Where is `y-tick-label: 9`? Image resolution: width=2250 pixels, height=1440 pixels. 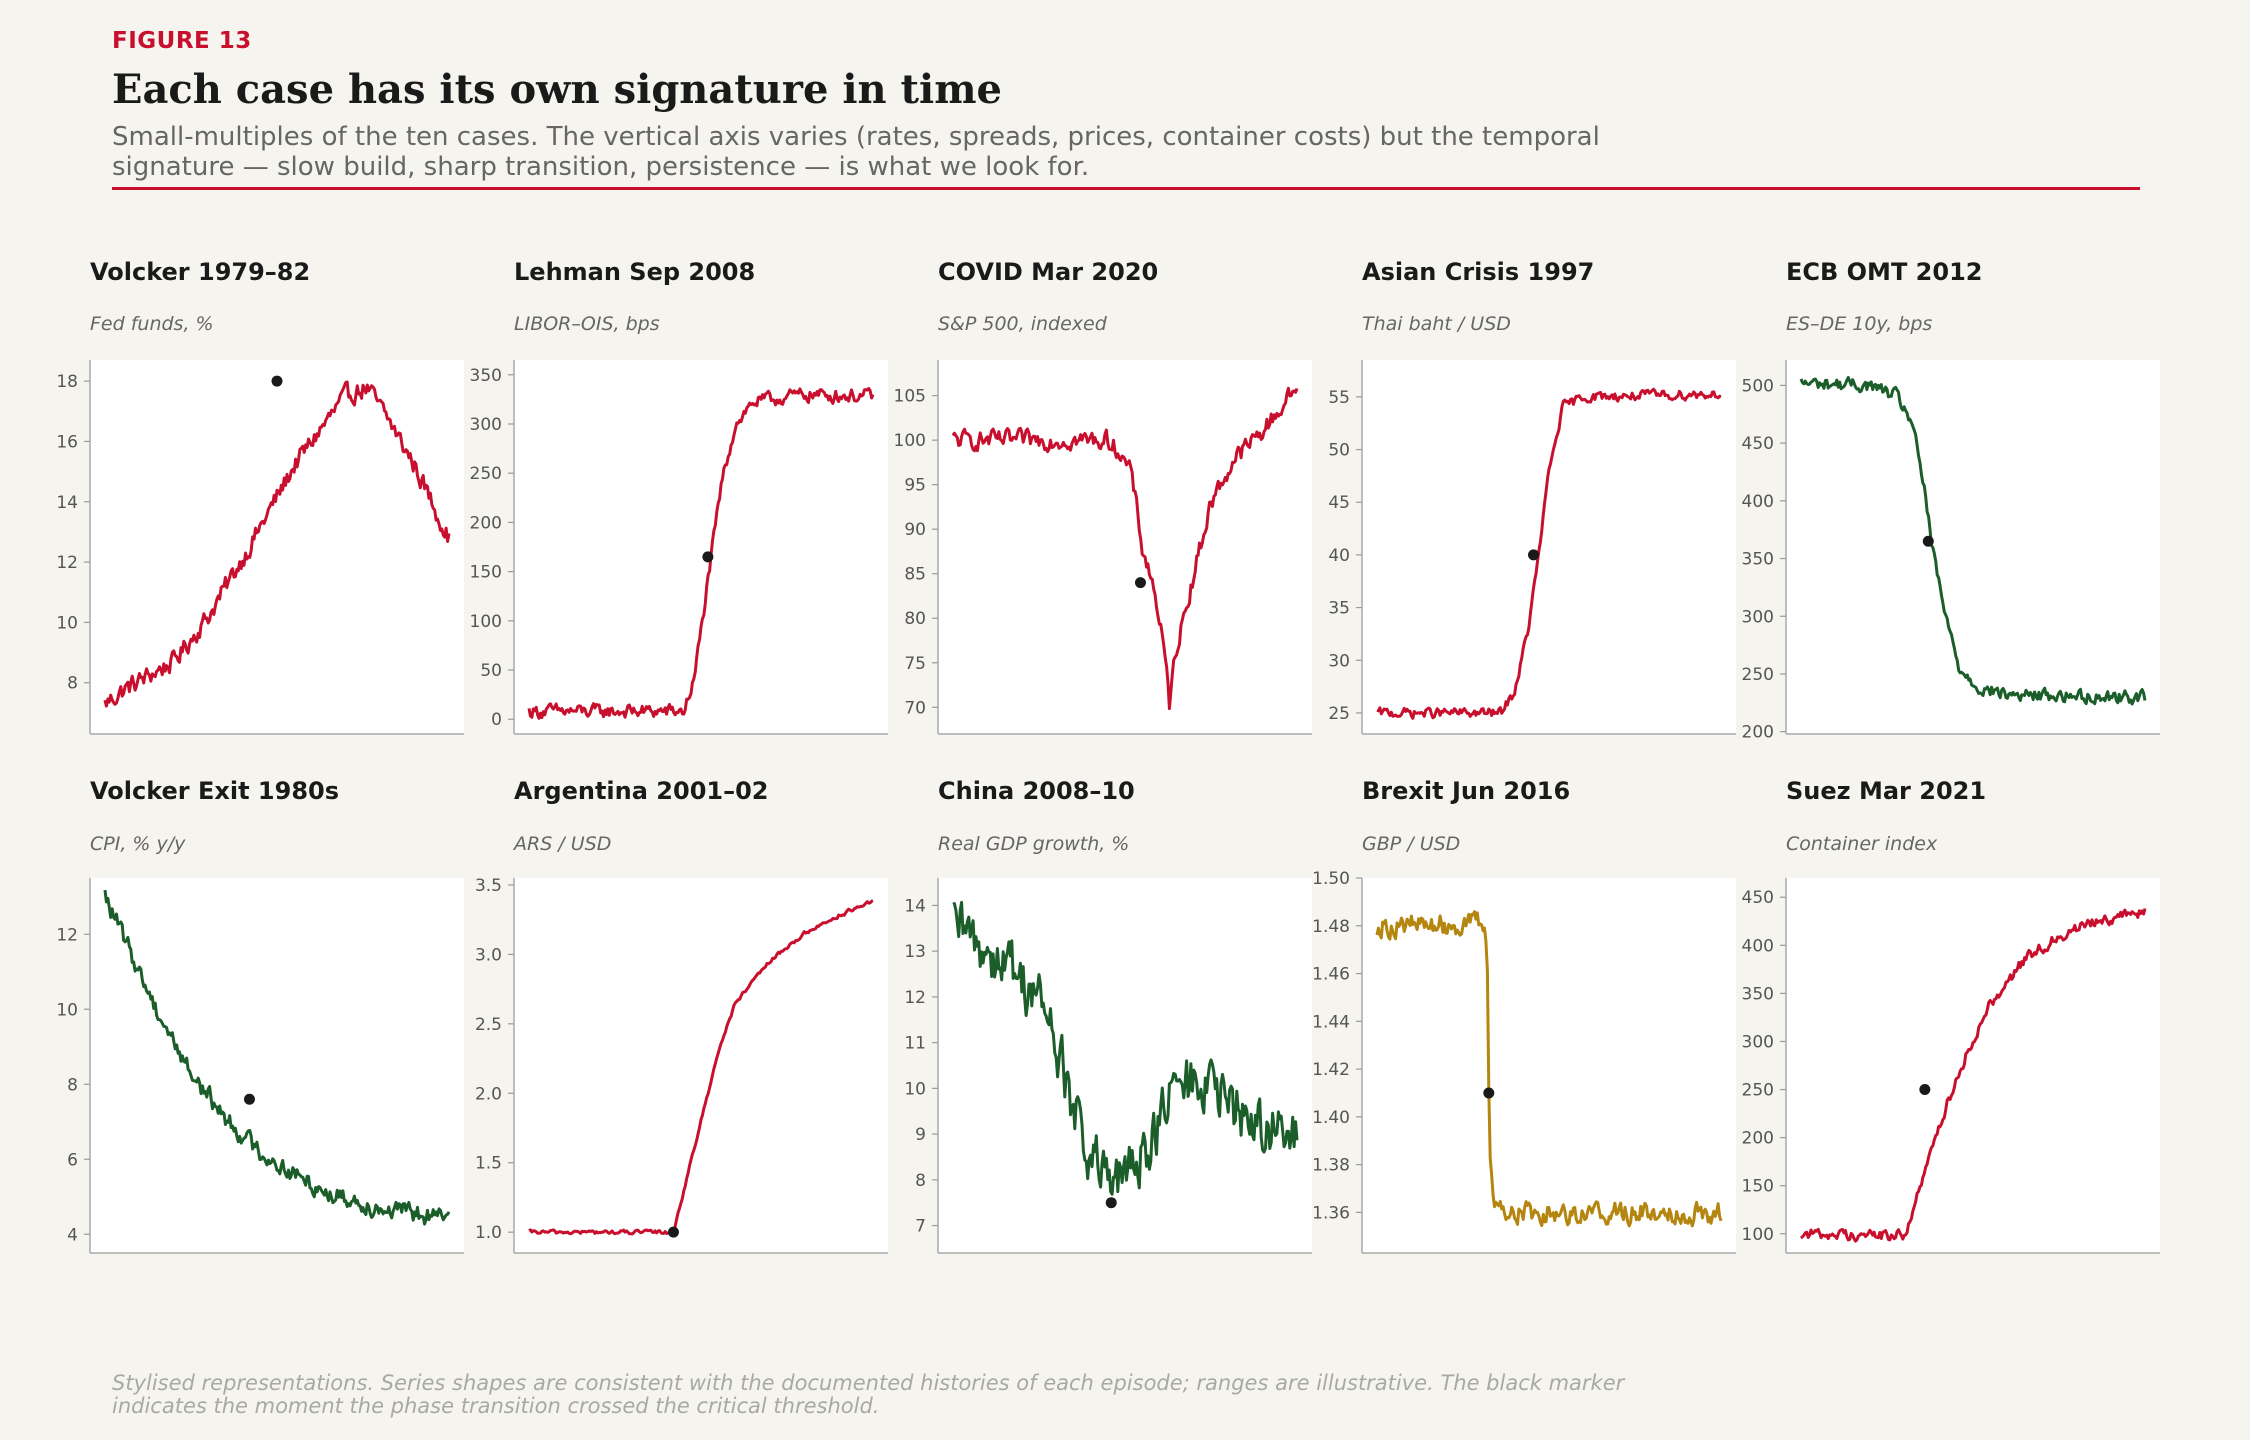
y-tick-label: 9 is located at coordinates (920, 1135).